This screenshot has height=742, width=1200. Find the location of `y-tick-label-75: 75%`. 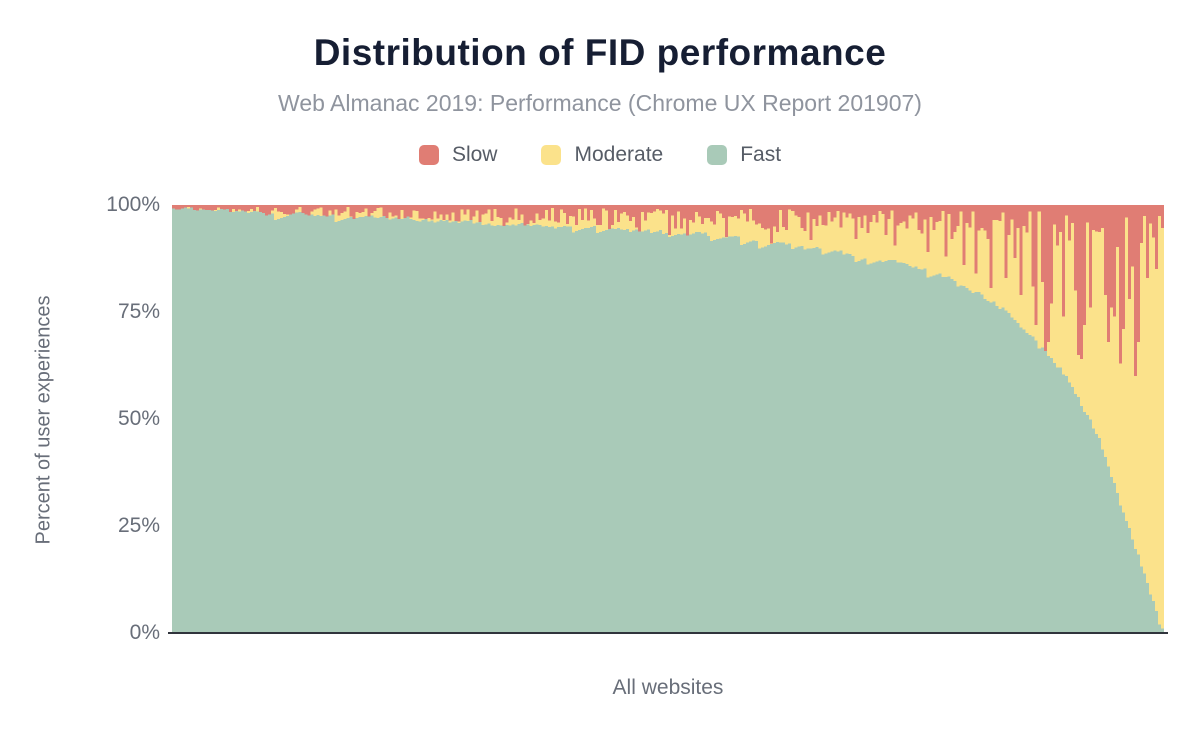

y-tick-label-75: 75% is located at coordinates (138, 311).